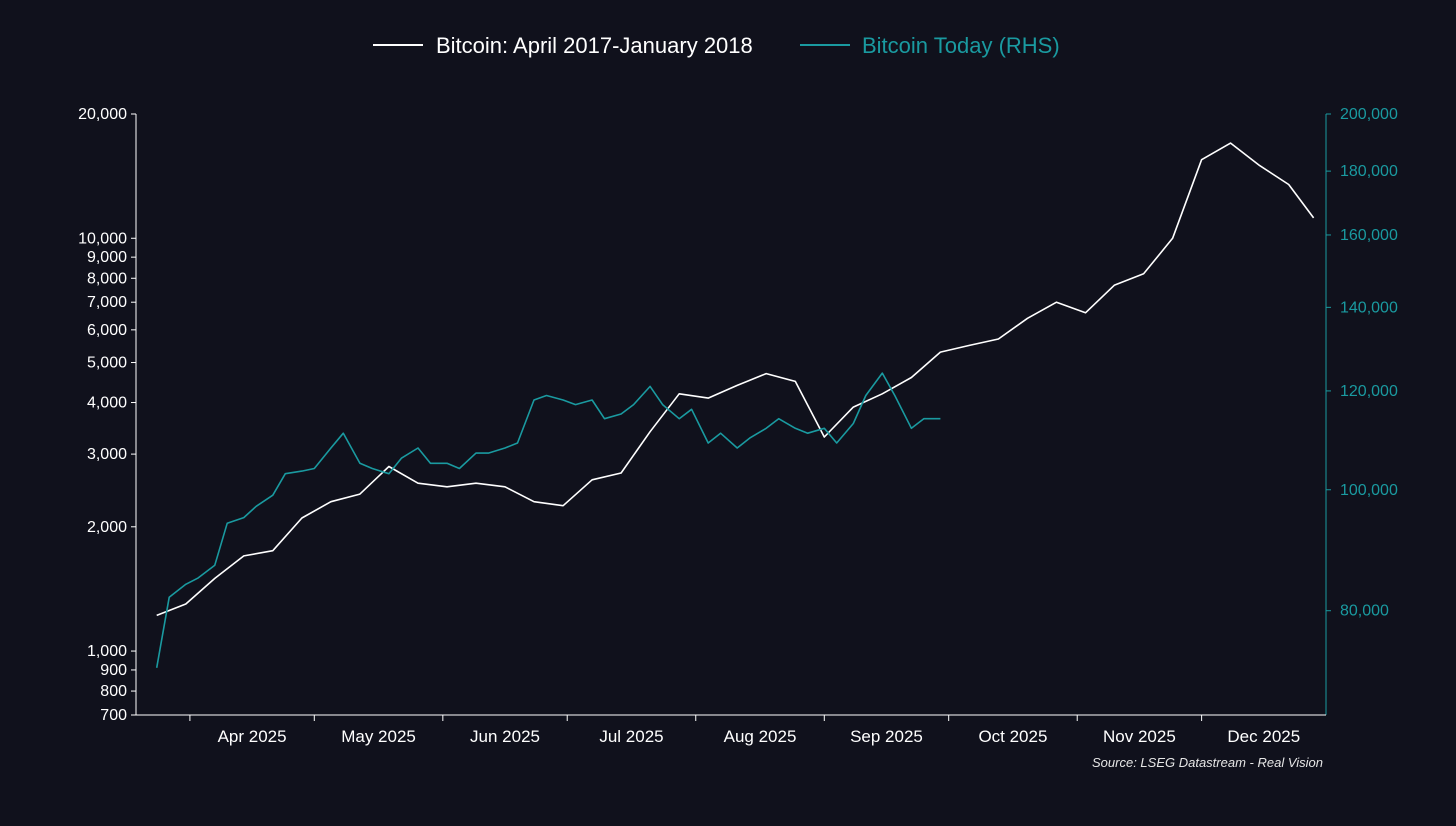  What do you see at coordinates (1012, 736) in the screenshot?
I see `x-tick-label: Oct 2025` at bounding box center [1012, 736].